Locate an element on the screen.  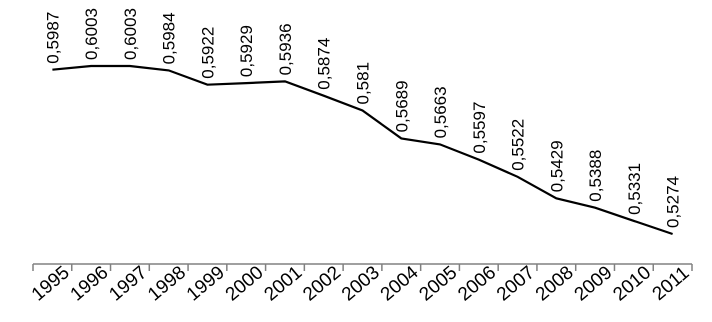
x-tick-label: 1996 is located at coordinates (90, 283).